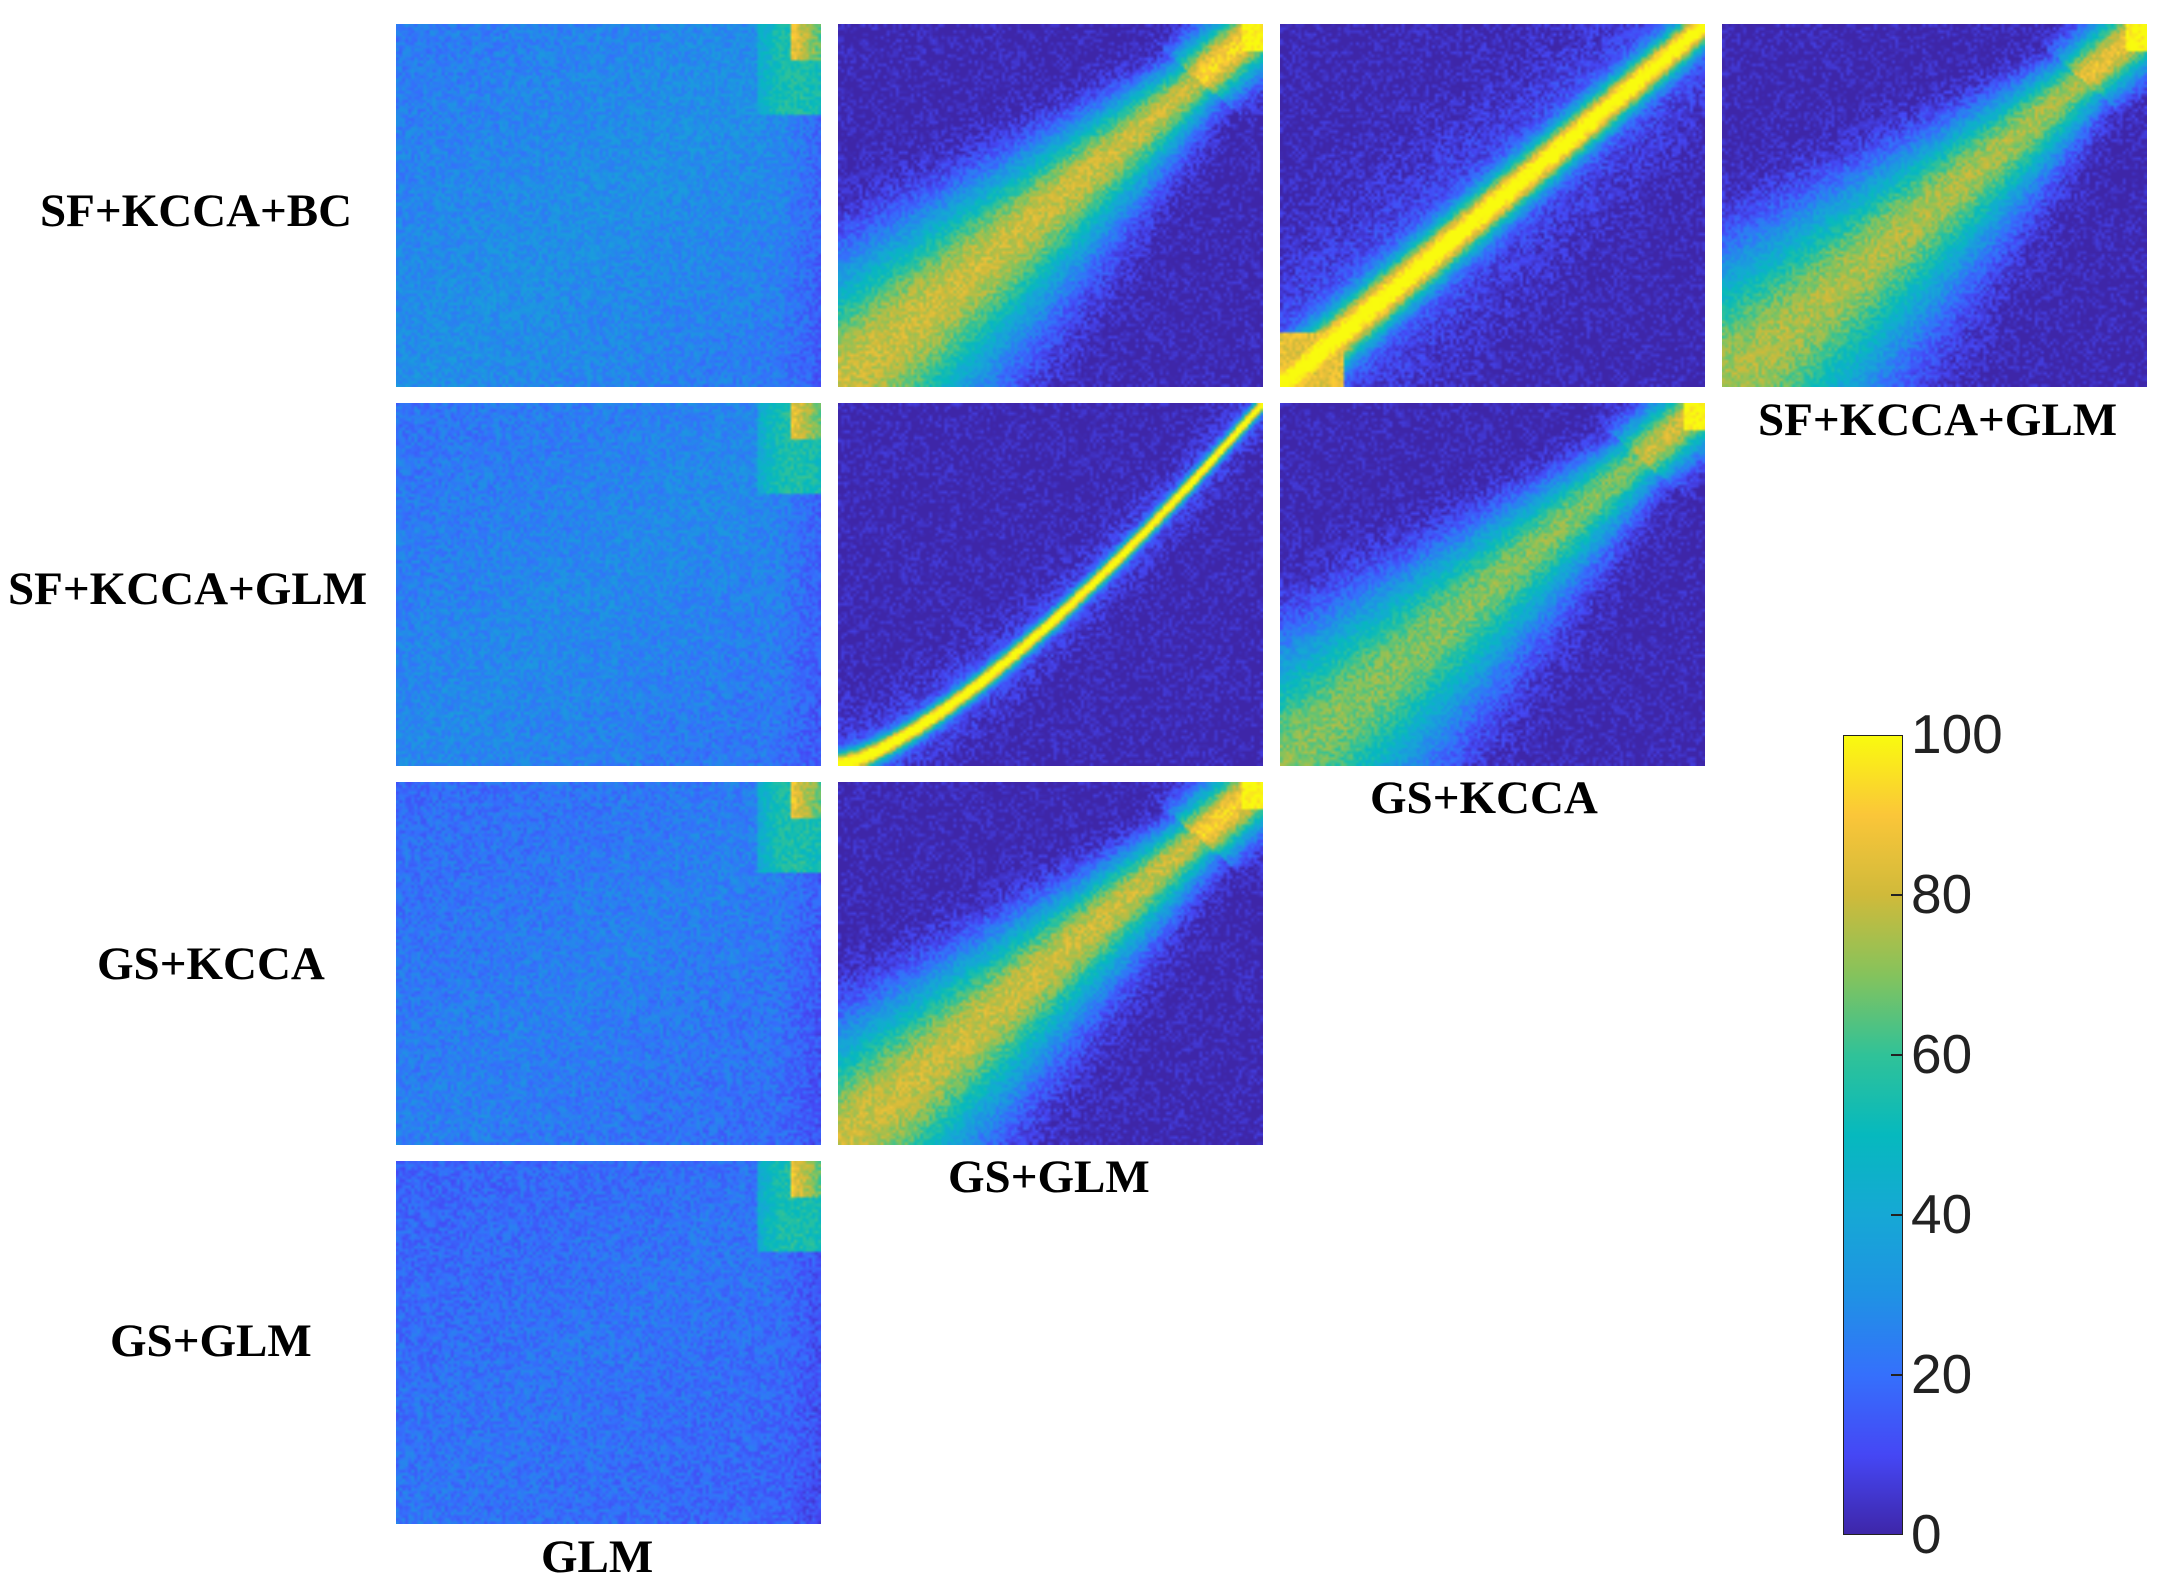  Describe the element at coordinates (1484, 798) in the screenshot. I see `col-label-2: GS+KCCA` at that location.